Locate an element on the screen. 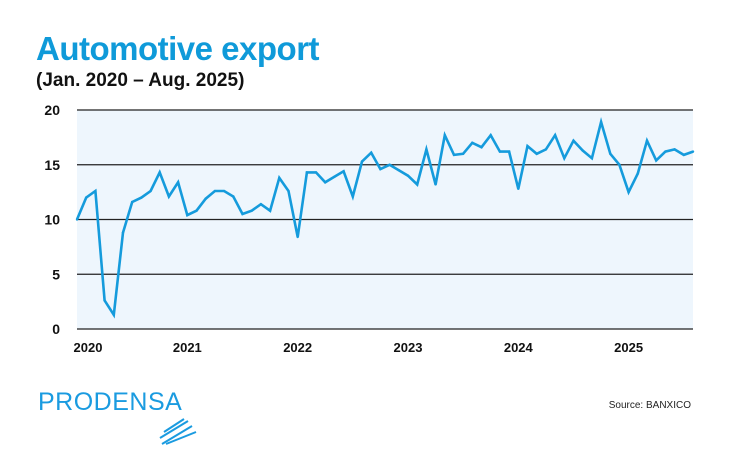  x-tick-label: 2021 is located at coordinates (187, 347).